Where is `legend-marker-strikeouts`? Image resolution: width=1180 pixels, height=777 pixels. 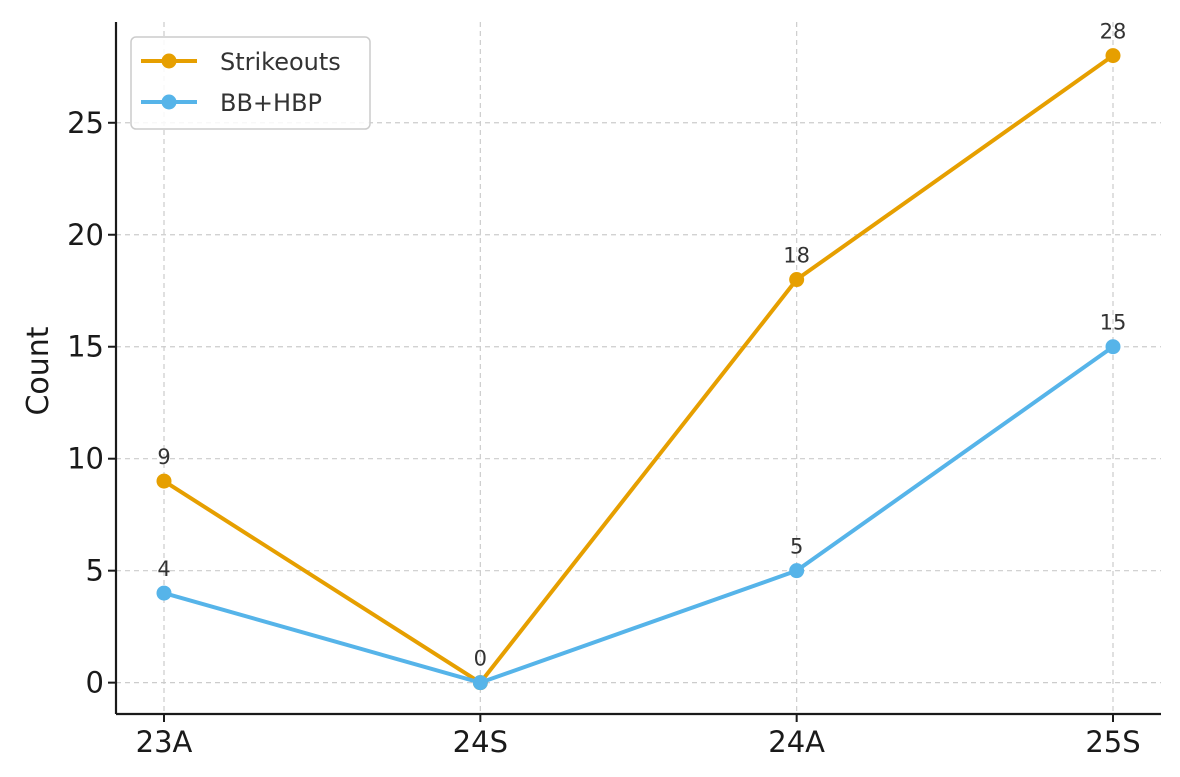
legend-marker-strikeouts is located at coordinates (169, 61).